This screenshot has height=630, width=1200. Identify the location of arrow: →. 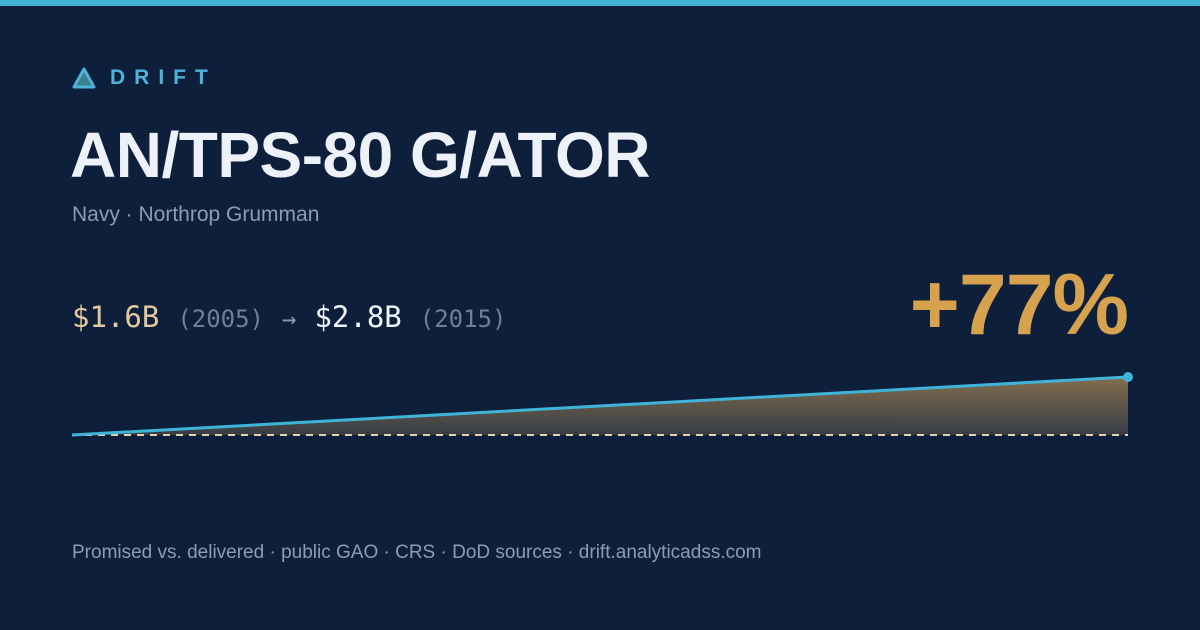
(289, 319).